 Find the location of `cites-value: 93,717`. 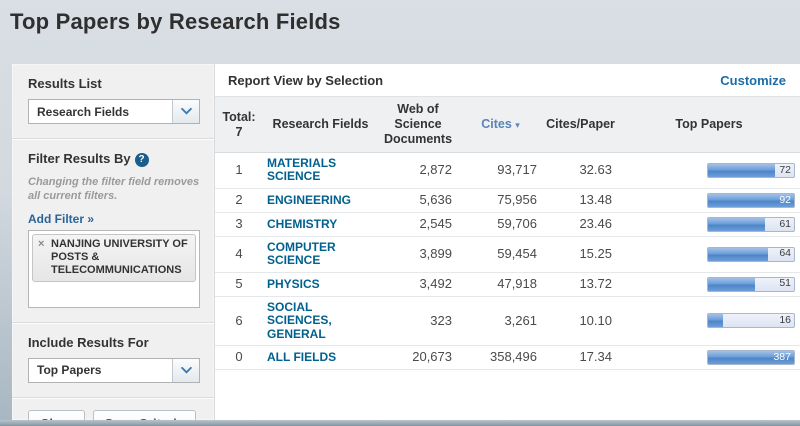

cites-value: 93,717 is located at coordinates (500, 170).